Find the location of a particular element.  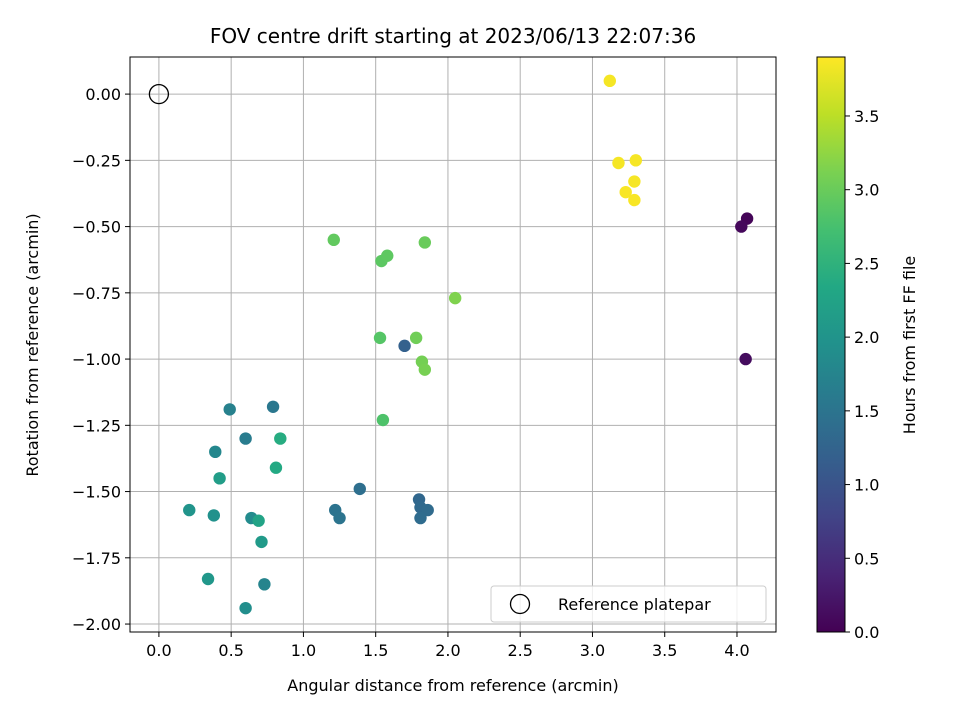

x-axis-ticks: 0.0 0.5 1.0 1.5 2.0 2.5 3.0 3.5 4.0 is located at coordinates (448, 646).